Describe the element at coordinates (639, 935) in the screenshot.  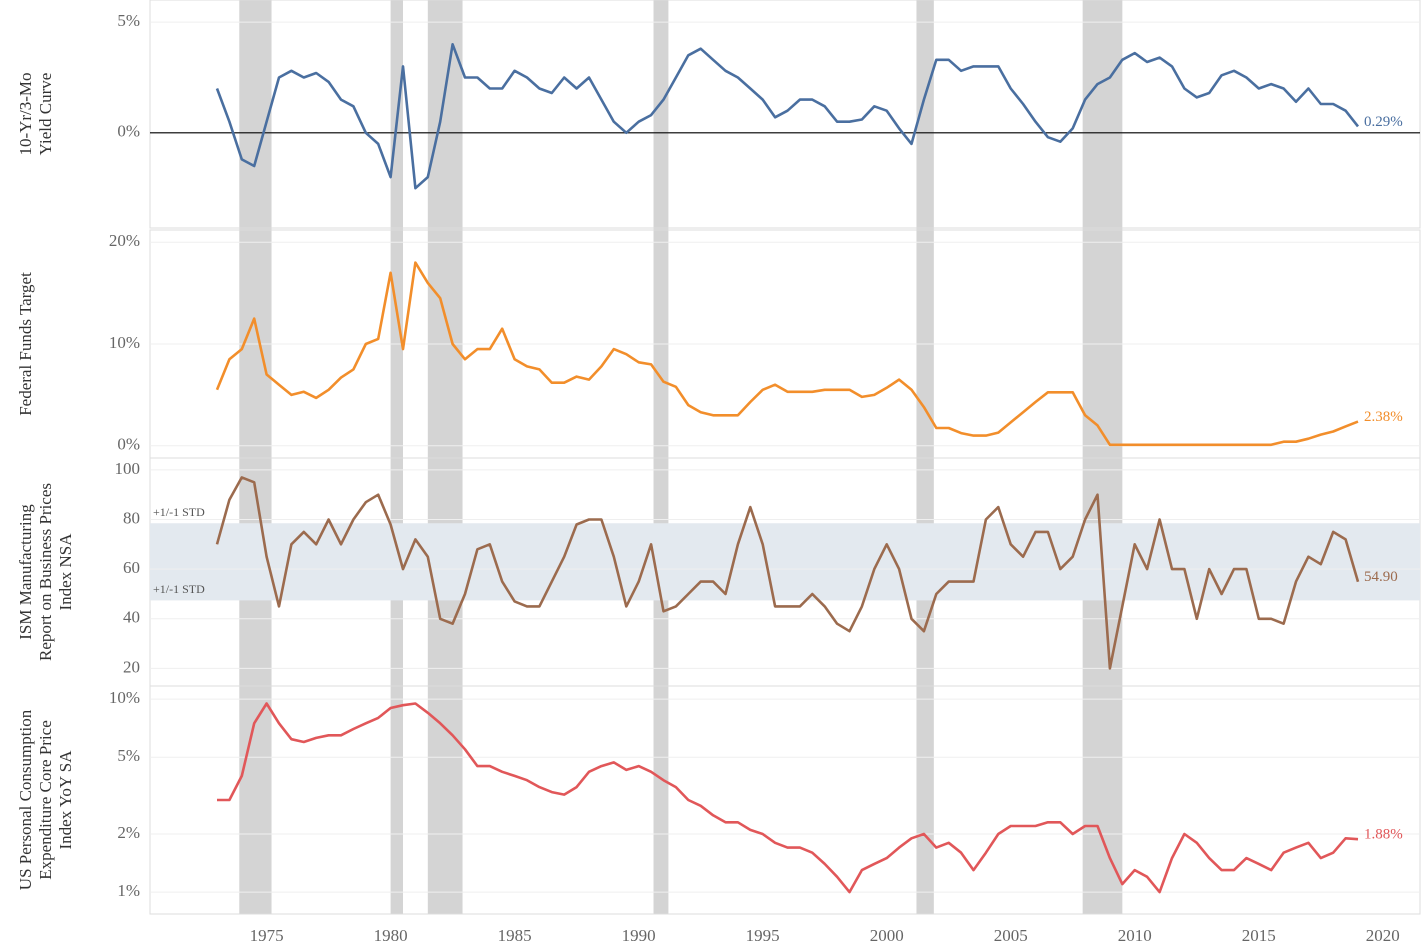
I see `x-tick-label: 1990` at that location.